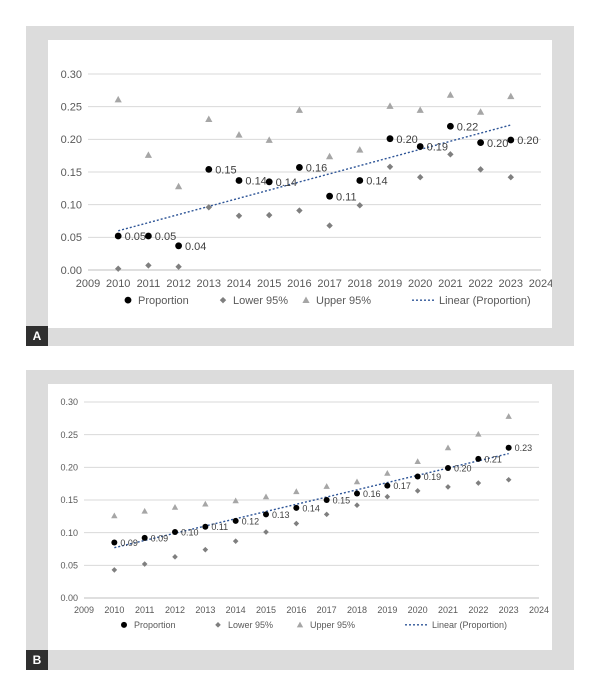 The height and width of the screenshot is (692, 600). Describe the element at coordinates (299, 284) in the screenshot. I see `chart-a-x-tick-label: 2016` at that location.